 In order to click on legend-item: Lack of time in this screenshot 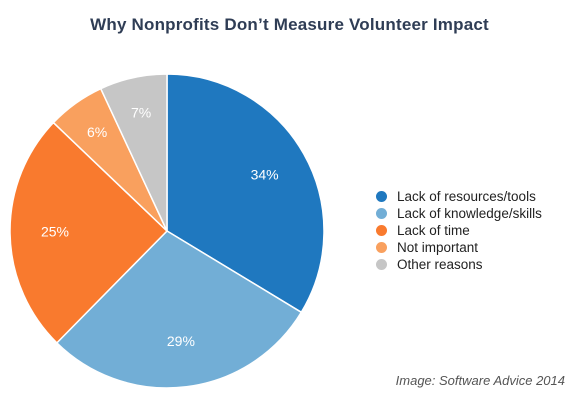, I will do `click(459, 230)`.